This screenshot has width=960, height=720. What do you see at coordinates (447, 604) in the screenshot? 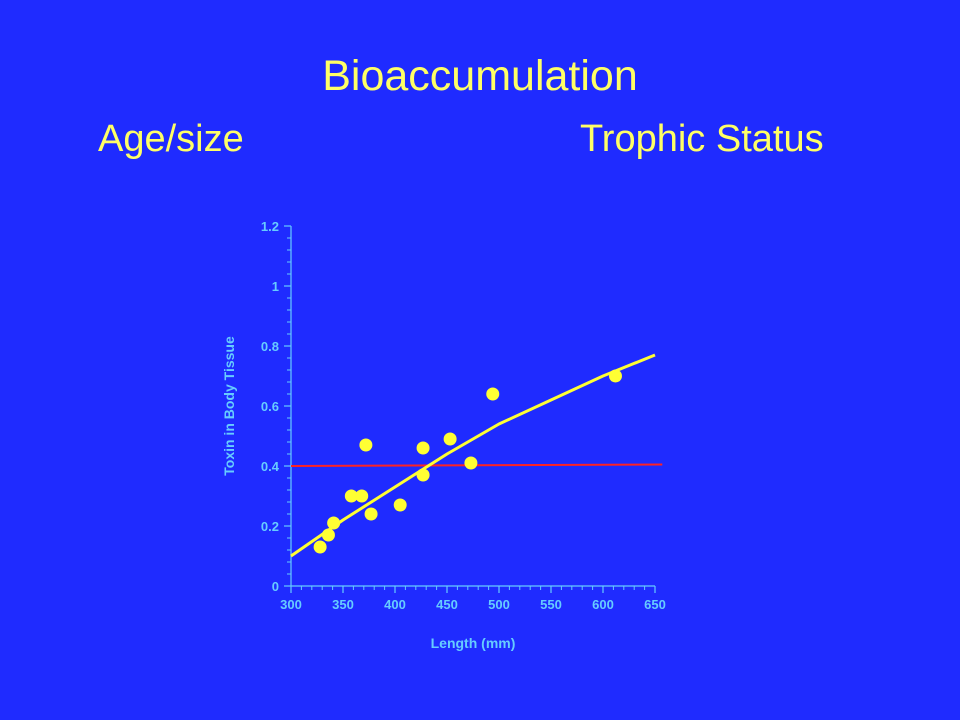
I see `x-tick-label: 450` at bounding box center [447, 604].